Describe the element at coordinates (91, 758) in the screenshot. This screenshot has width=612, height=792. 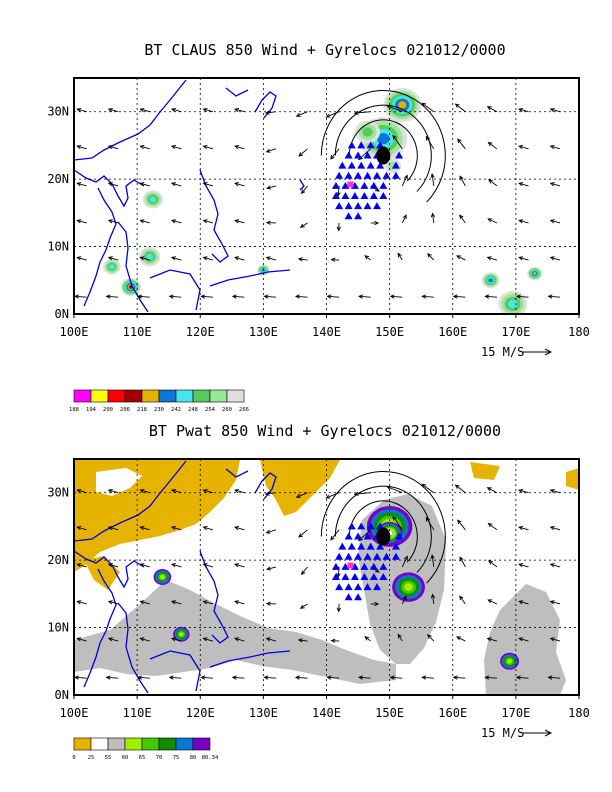
I see `colorbar-label: 25` at that location.